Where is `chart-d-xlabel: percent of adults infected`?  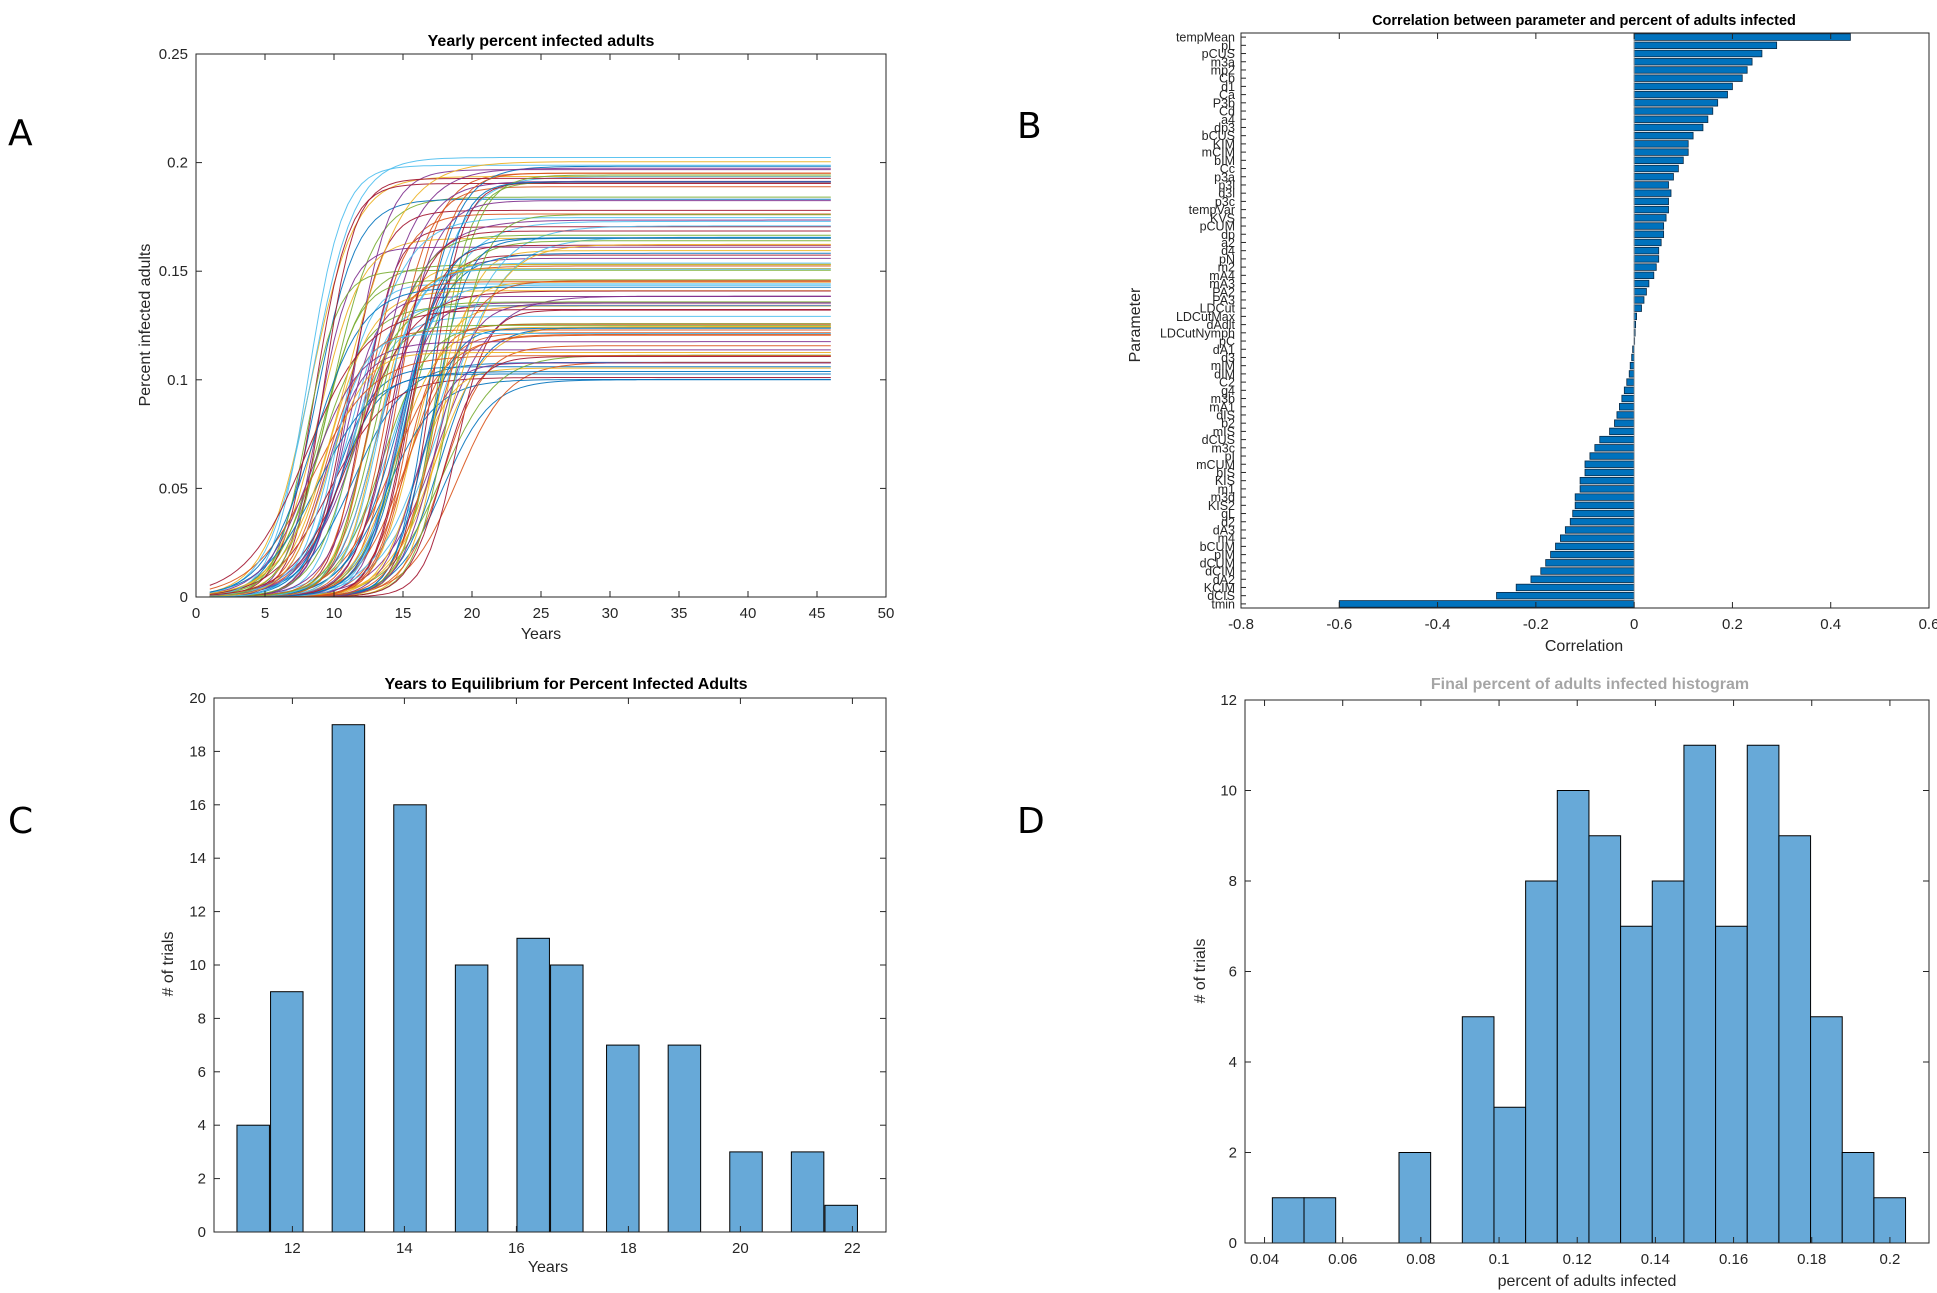
chart-d-xlabel: percent of adults infected is located at coordinates (1587, 1281).